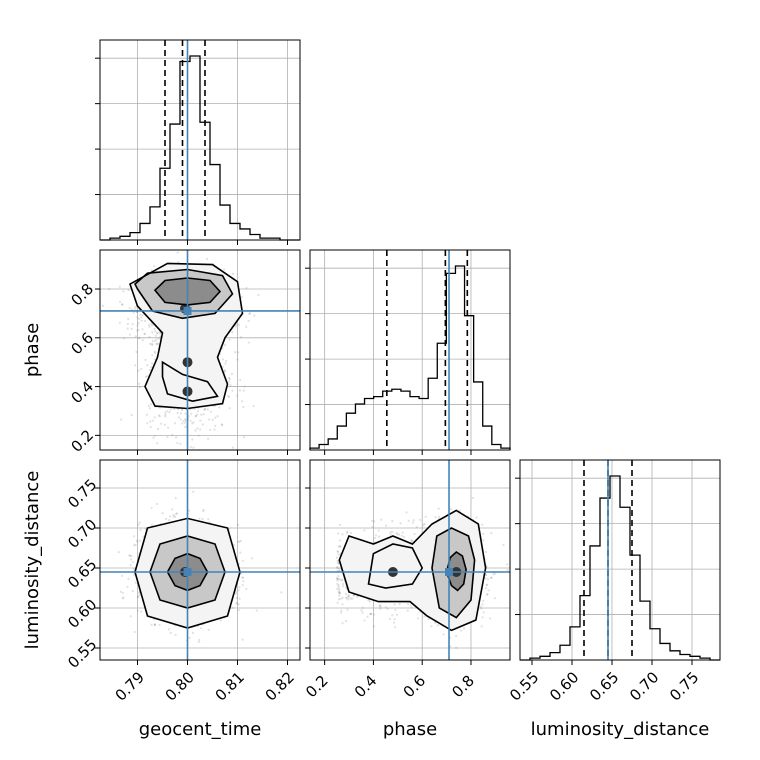 The image size is (760, 760). I want to click on hist-panel-luminosity_distance: 0.55 0.60 0.65 0.70 0.75, so click(613, 582).